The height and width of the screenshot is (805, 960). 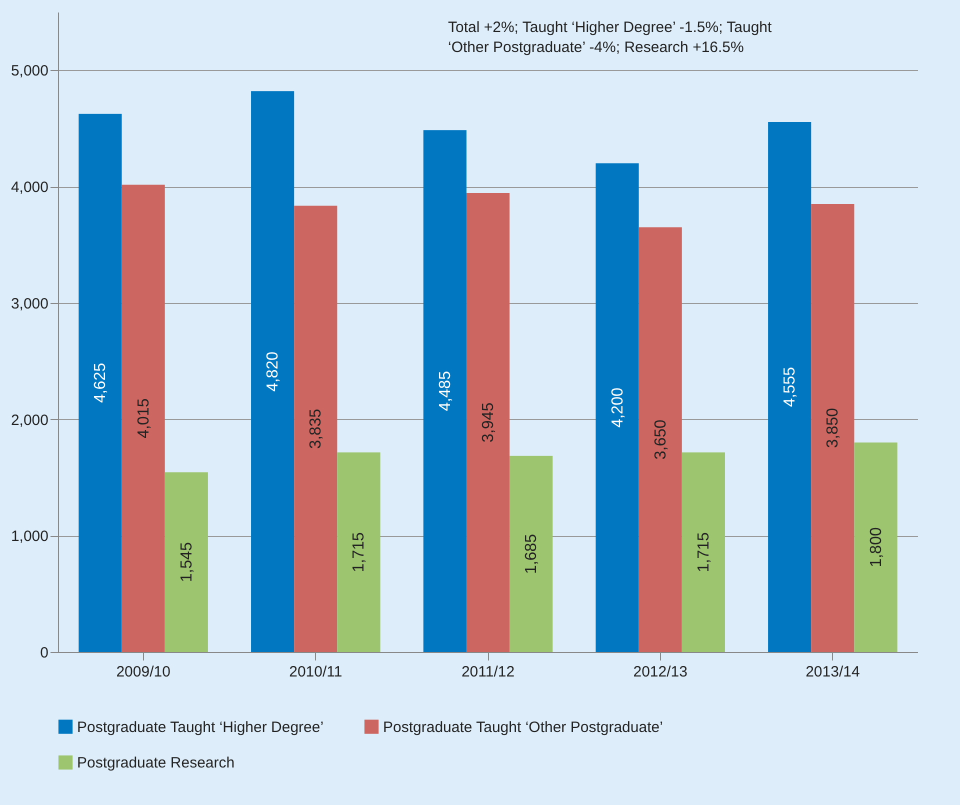 What do you see at coordinates (315, 672) in the screenshot?
I see `x-tick-label: 2010/11` at bounding box center [315, 672].